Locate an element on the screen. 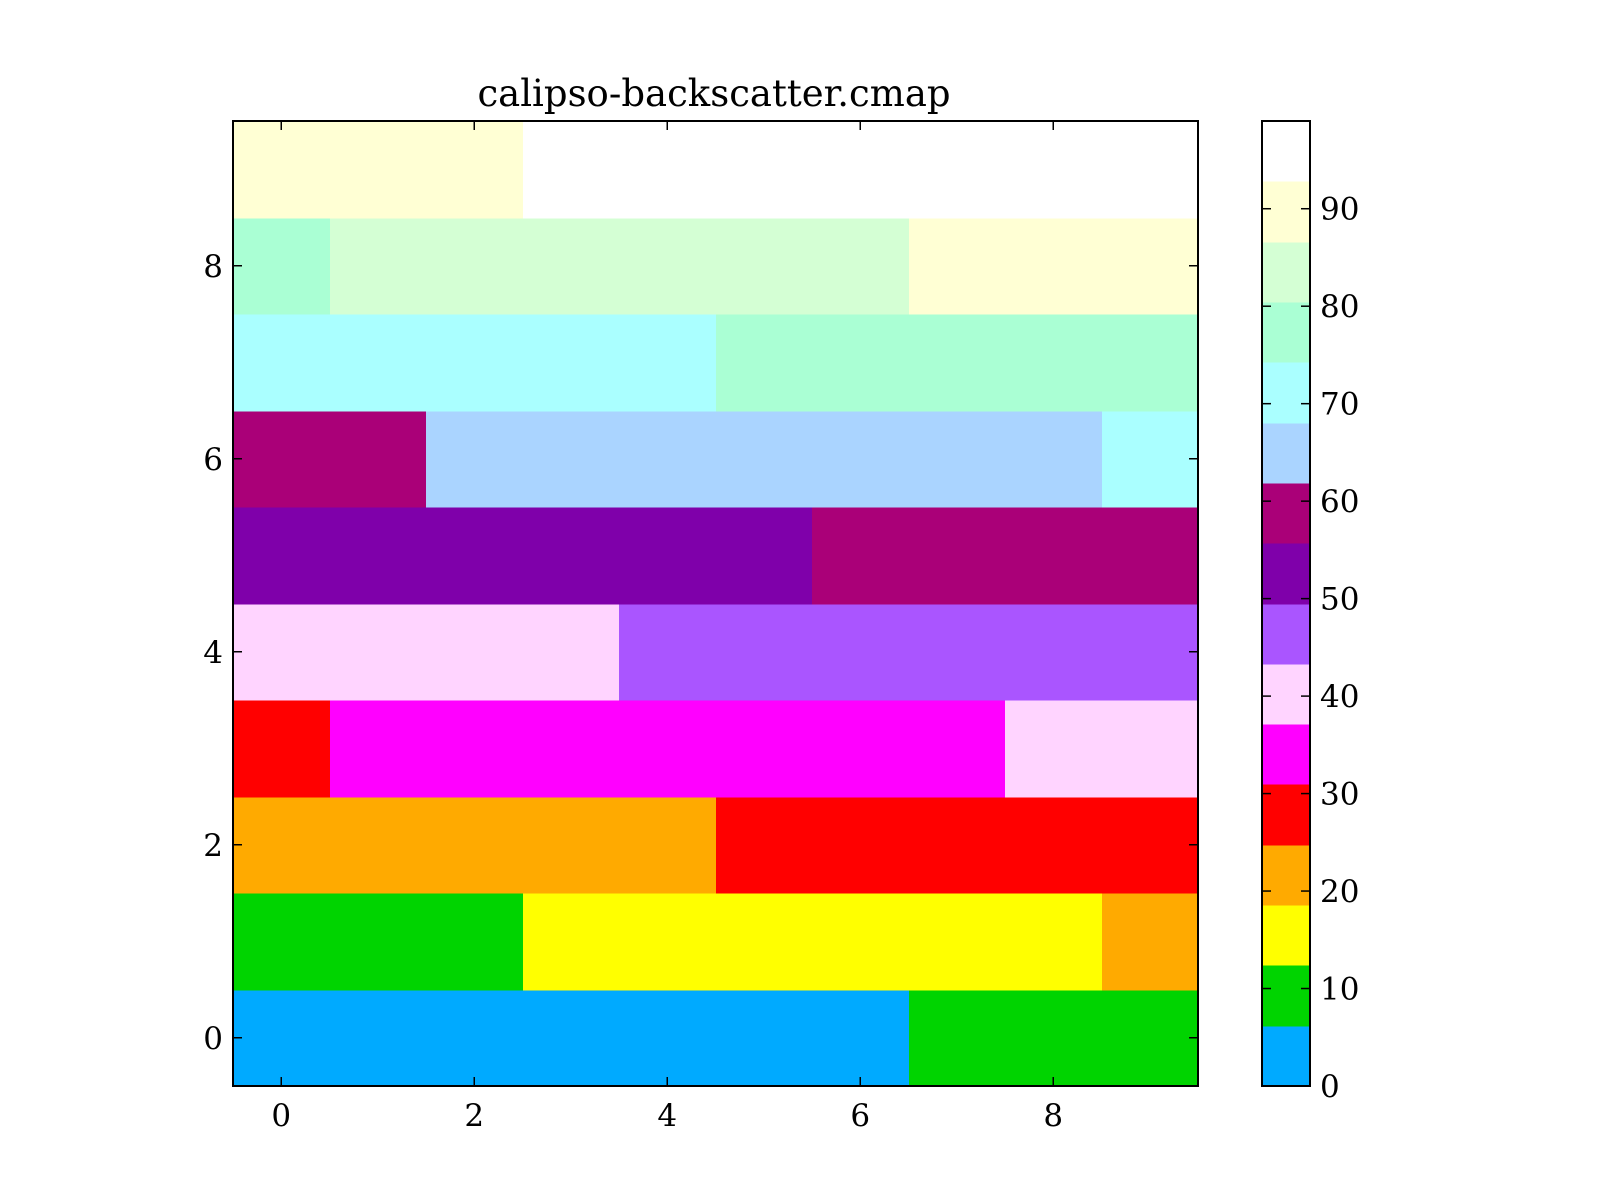 This screenshot has height=1200, width=1600. x-tick-label: 8 is located at coordinates (1053, 1116).